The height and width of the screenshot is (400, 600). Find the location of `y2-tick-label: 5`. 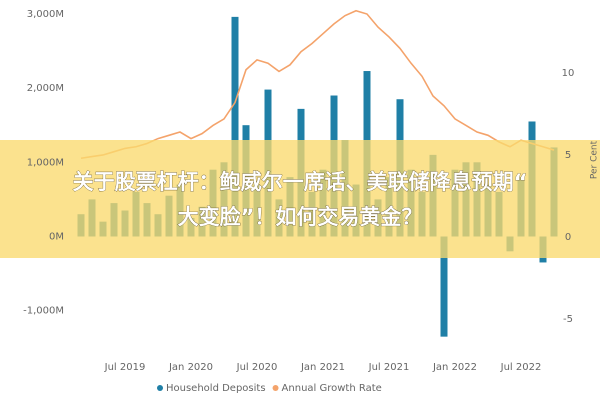

y2-tick-label: 5 is located at coordinates (568, 155).